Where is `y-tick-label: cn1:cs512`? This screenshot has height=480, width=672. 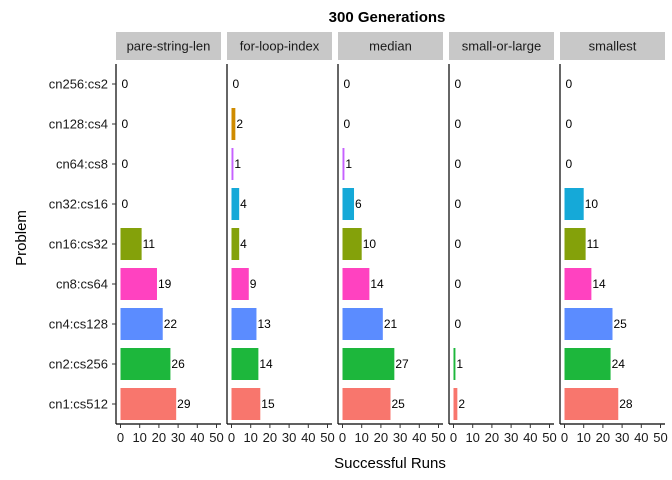
y-tick-label: cn1:cs512 is located at coordinates (78, 404).